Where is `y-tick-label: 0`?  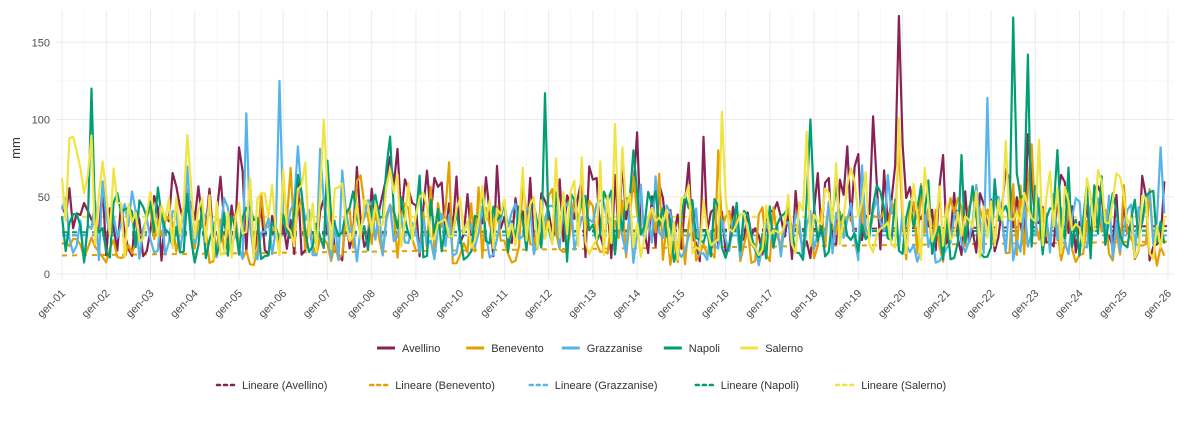
y-tick-label: 0 is located at coordinates (47, 275).